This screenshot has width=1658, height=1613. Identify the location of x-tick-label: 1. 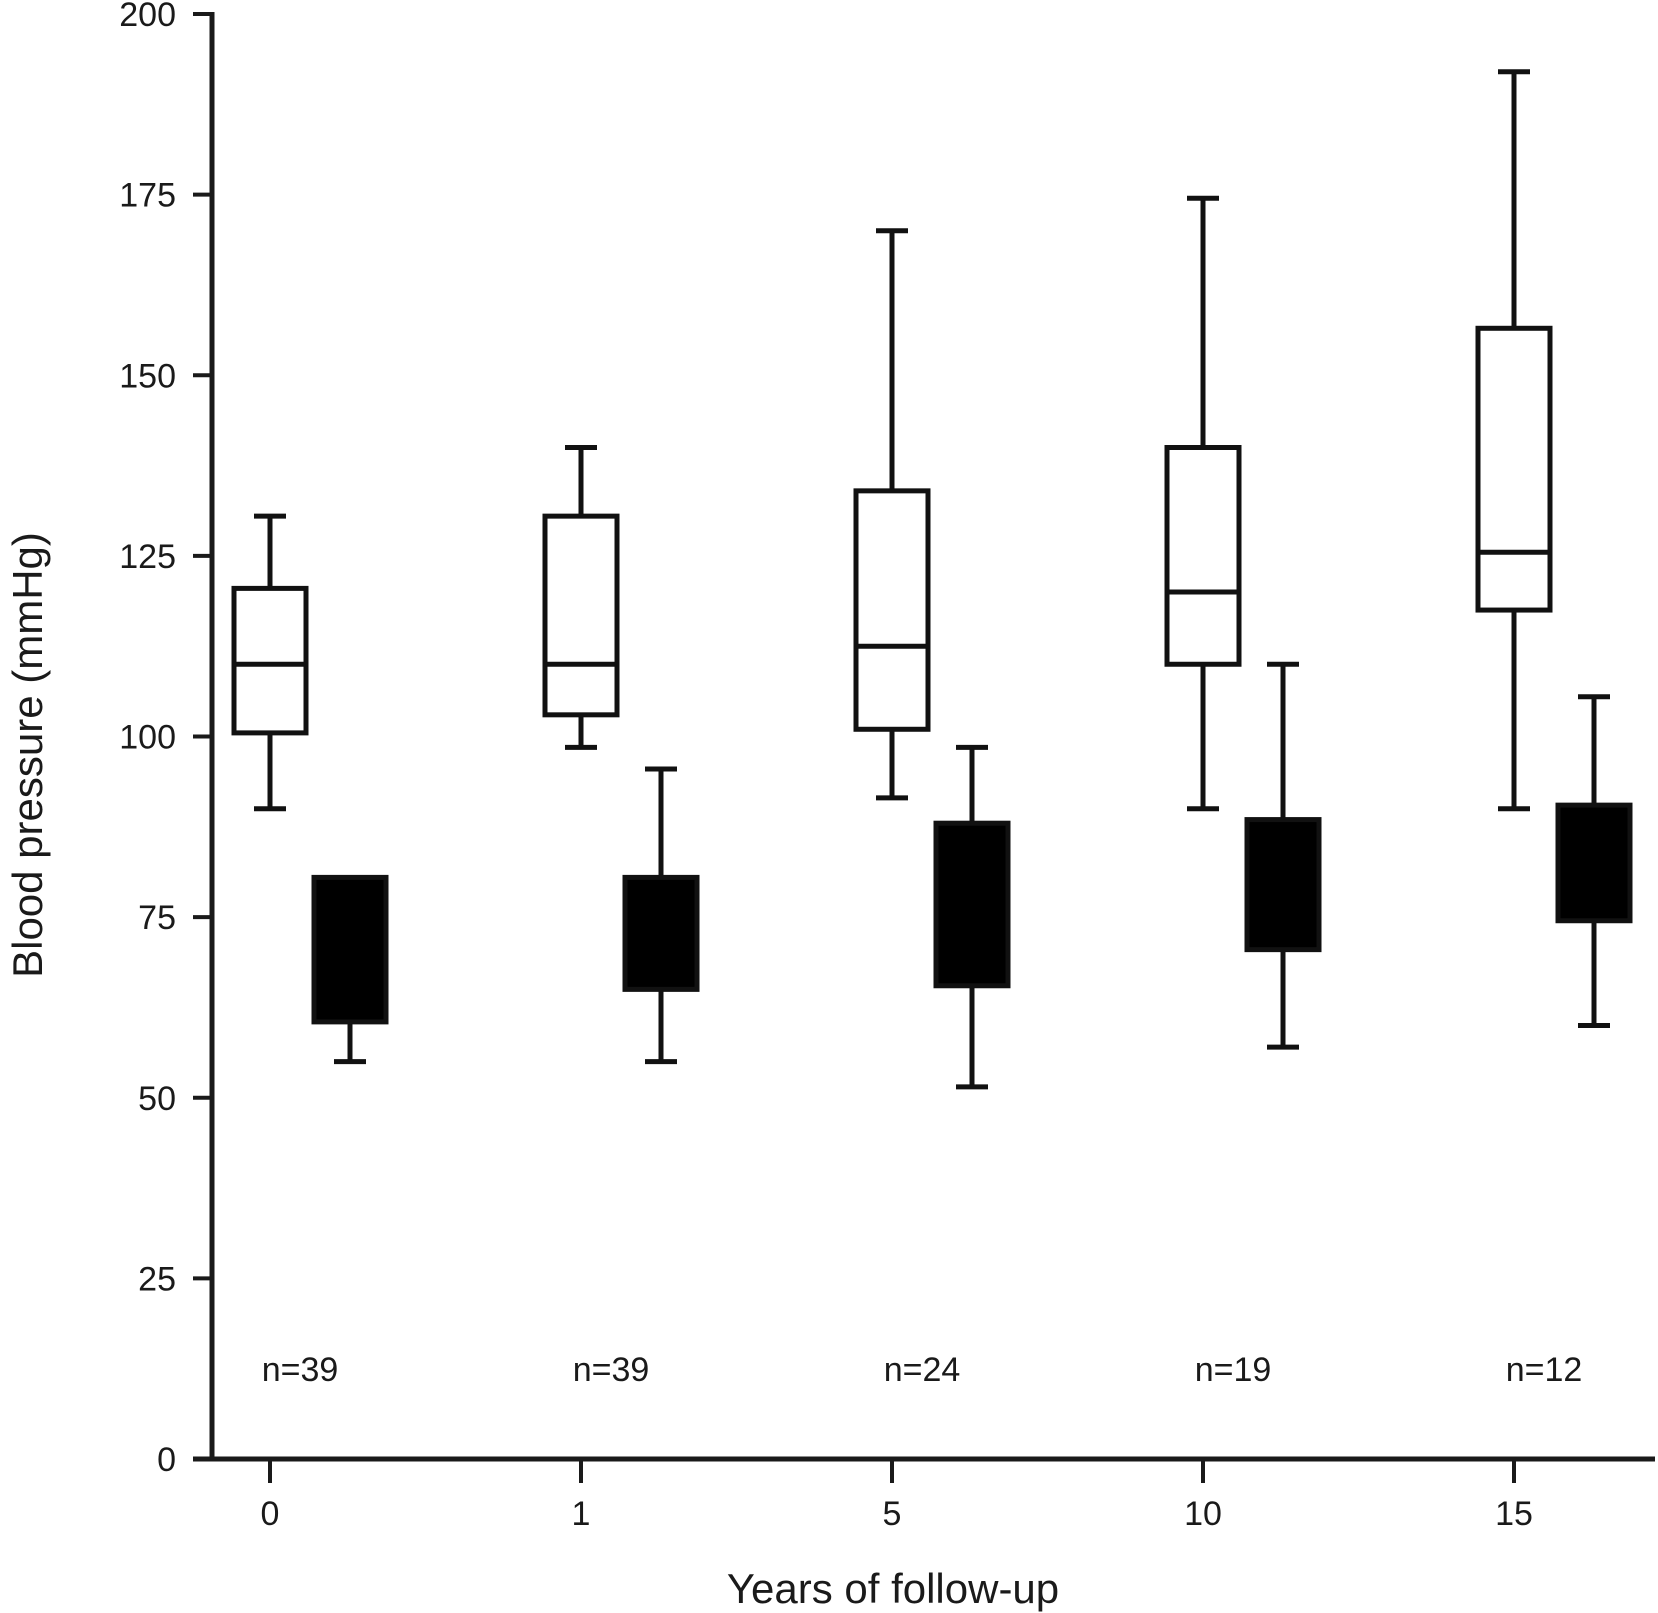
(581, 1514).